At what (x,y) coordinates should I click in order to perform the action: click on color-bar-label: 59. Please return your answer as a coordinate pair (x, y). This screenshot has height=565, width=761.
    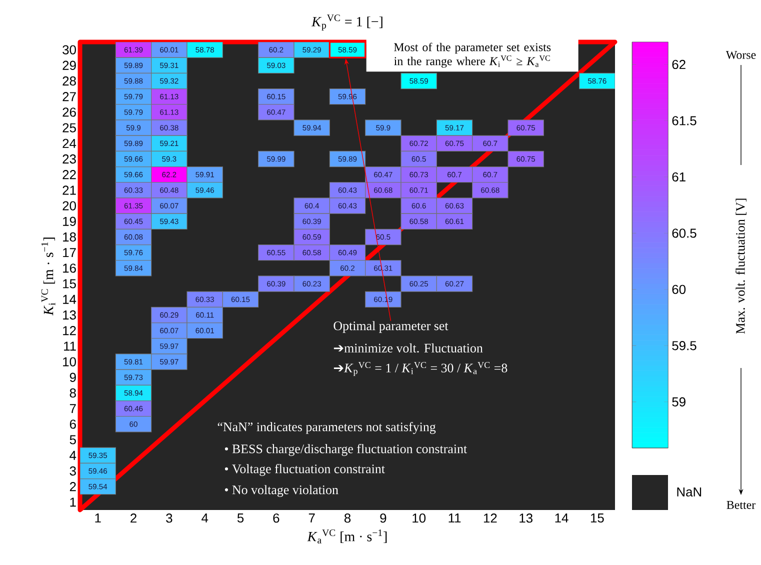
    Looking at the image, I should click on (679, 401).